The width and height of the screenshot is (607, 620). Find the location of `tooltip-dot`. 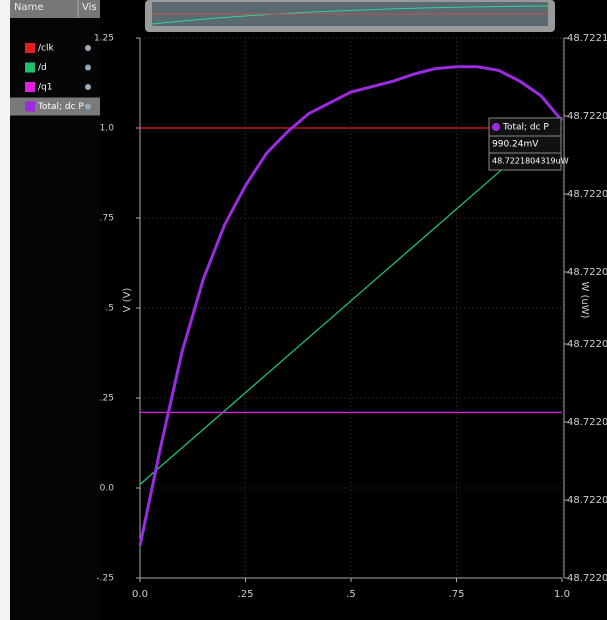

tooltip-dot is located at coordinates (496, 127).